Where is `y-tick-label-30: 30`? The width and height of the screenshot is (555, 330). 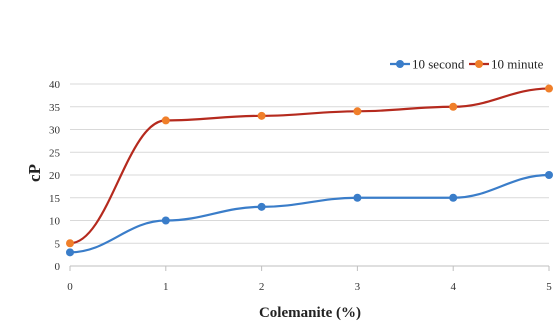 y-tick-label-30: 30 is located at coordinates (55, 131).